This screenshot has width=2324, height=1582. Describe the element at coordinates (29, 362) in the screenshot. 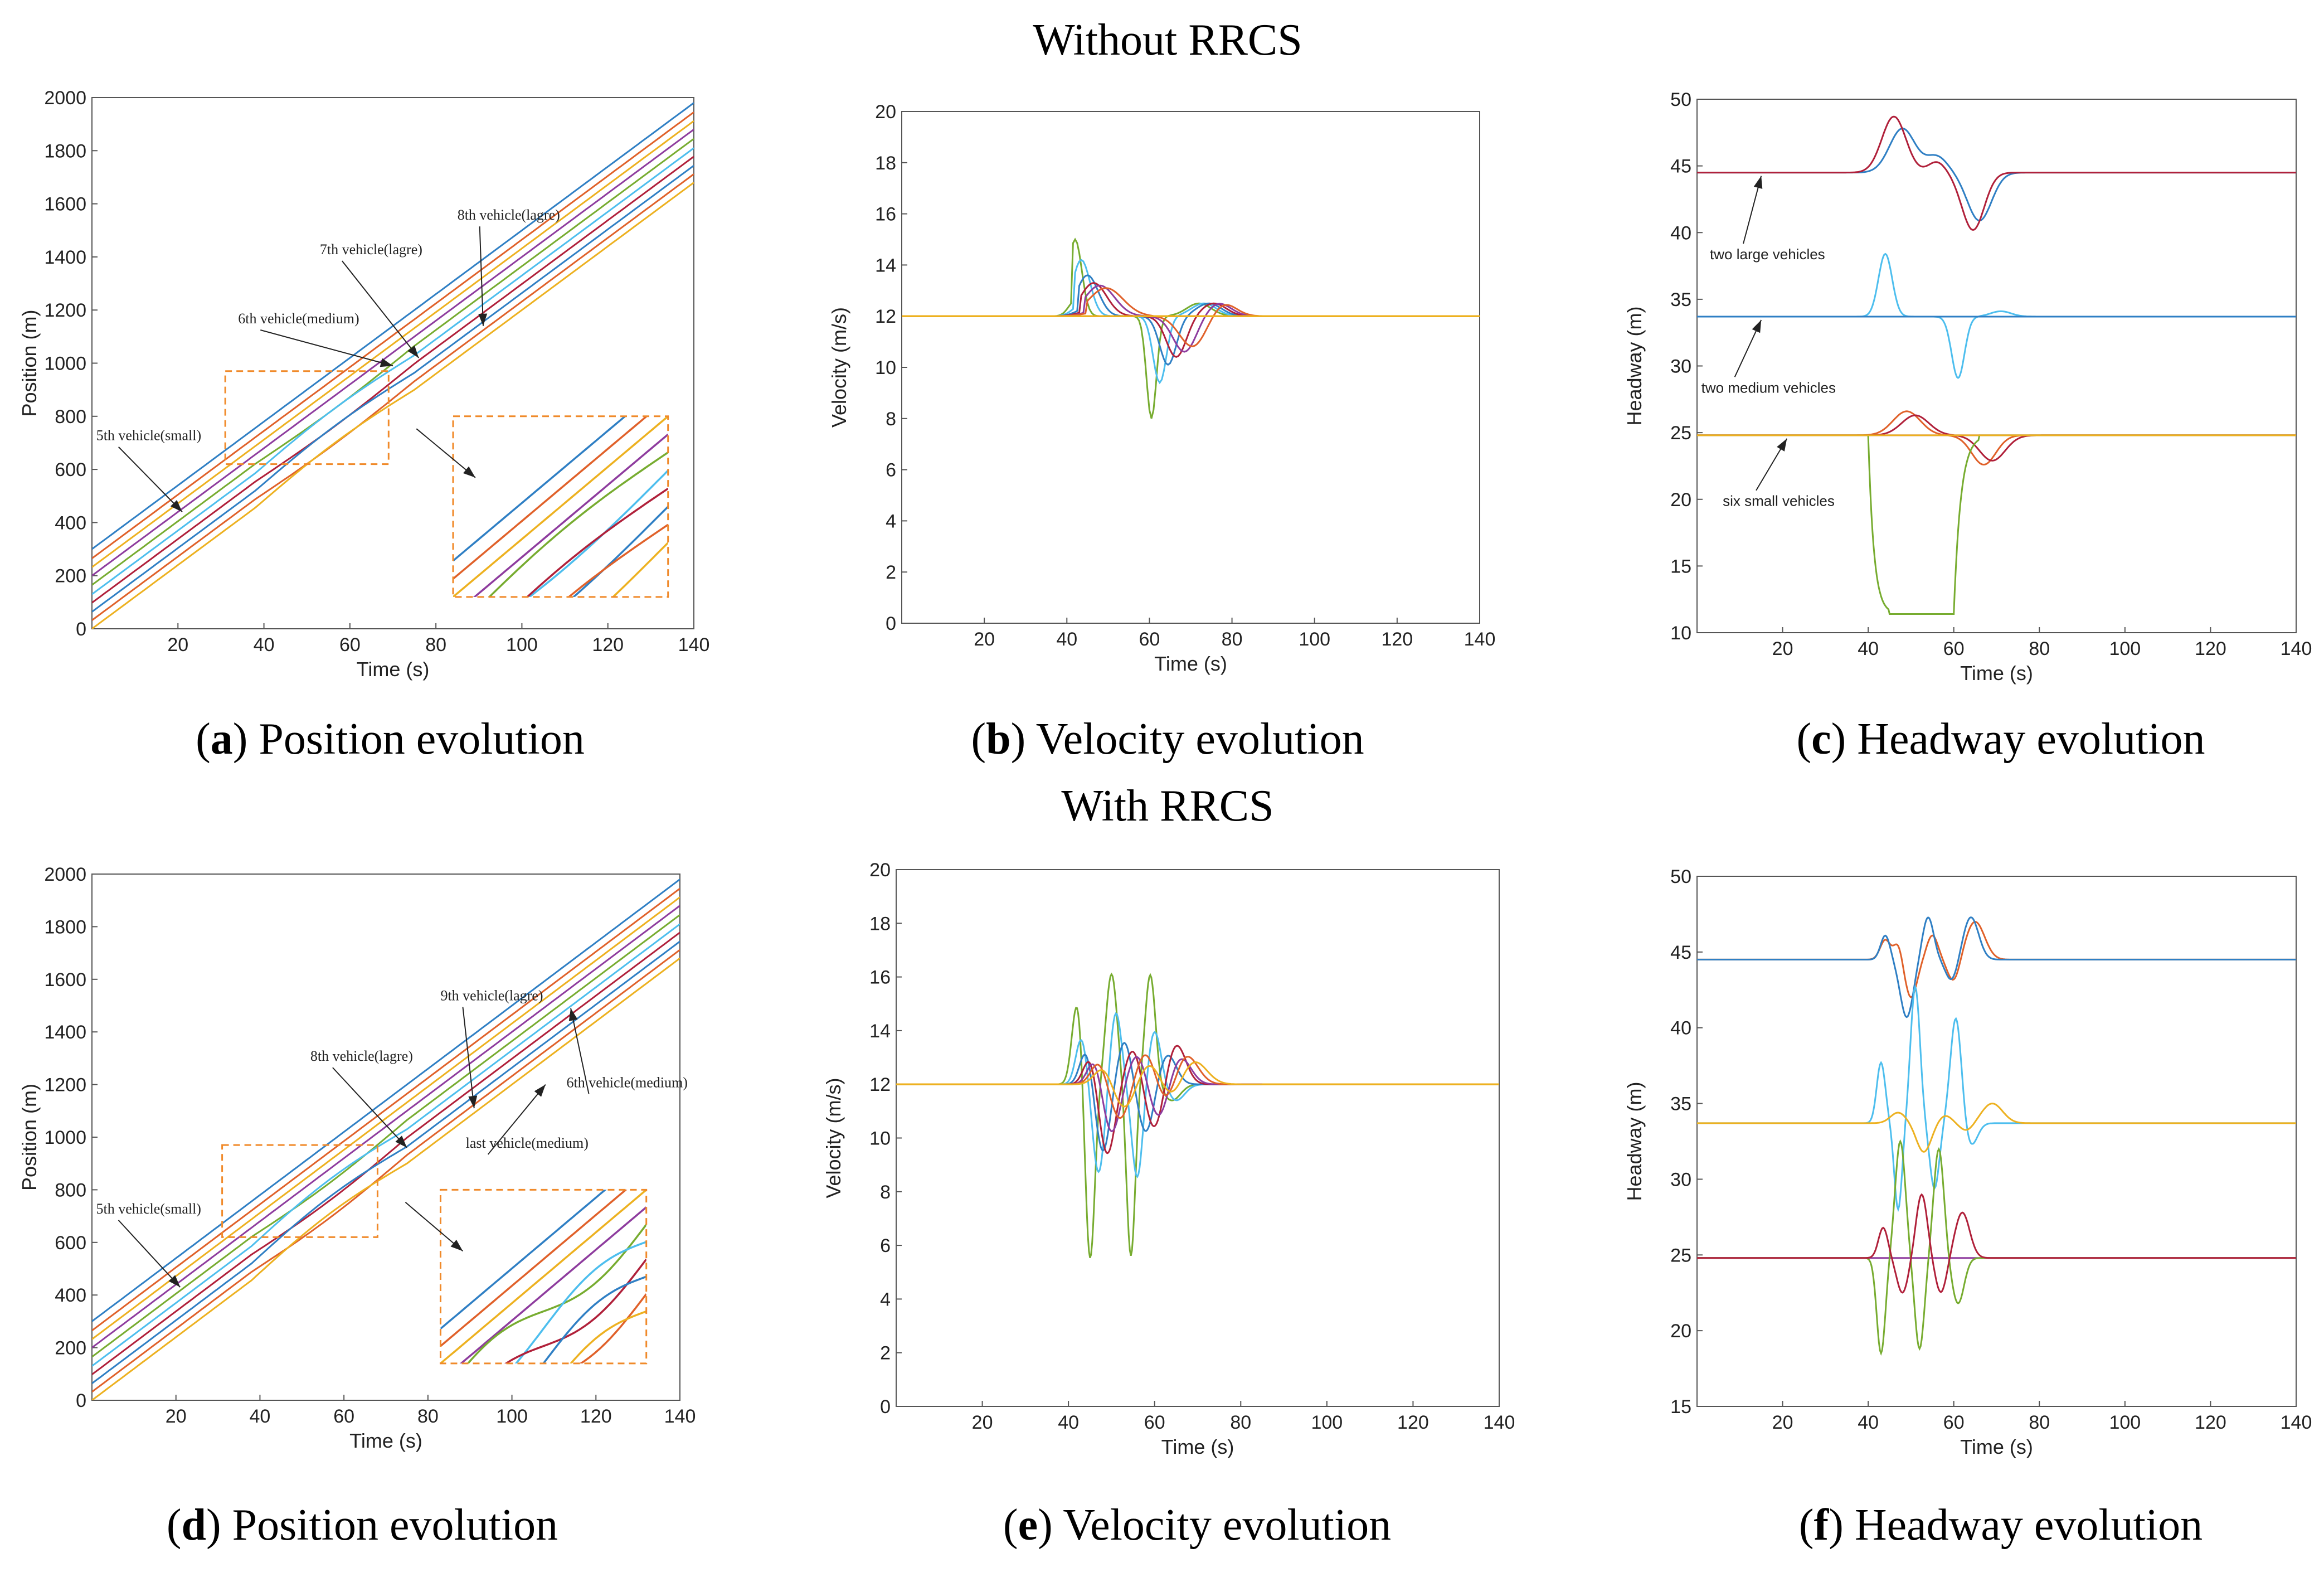

I see `y-axis-label: Position (m)` at that location.